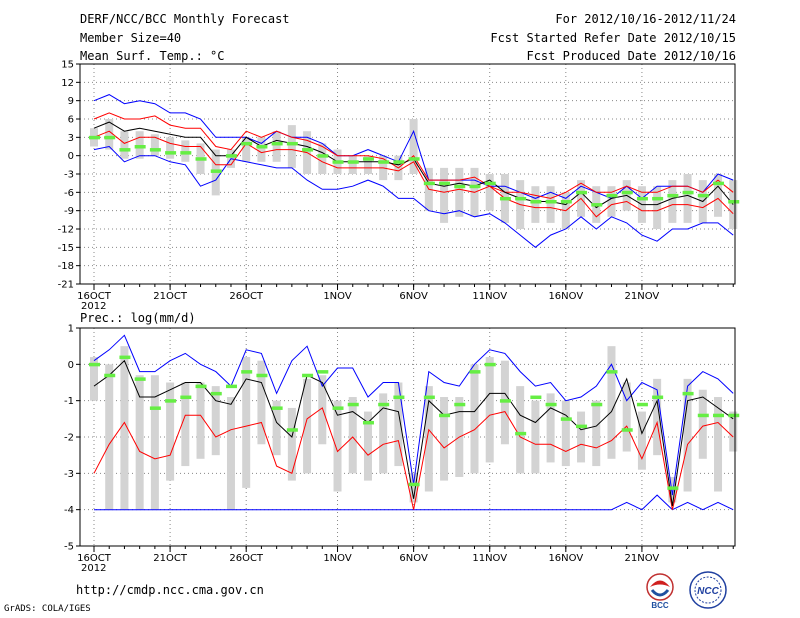 The width and height of the screenshot is (800, 618). What do you see at coordinates (413, 174) in the screenshot?
I see `series-line-lower` at bounding box center [413, 174].